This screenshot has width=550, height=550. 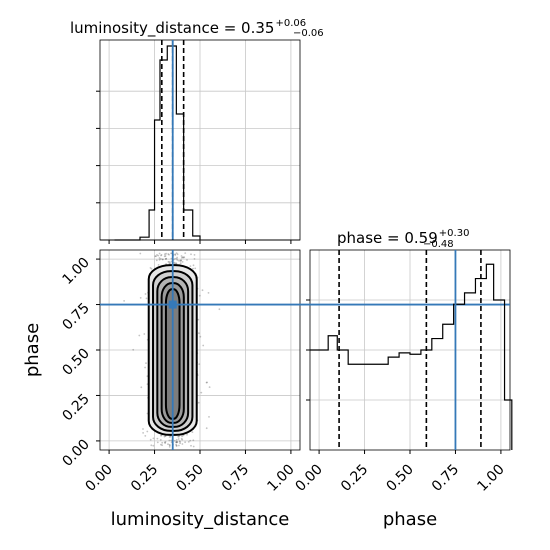 I want to click on title-ld-minus-text: −0.06, so click(x=308, y=33).